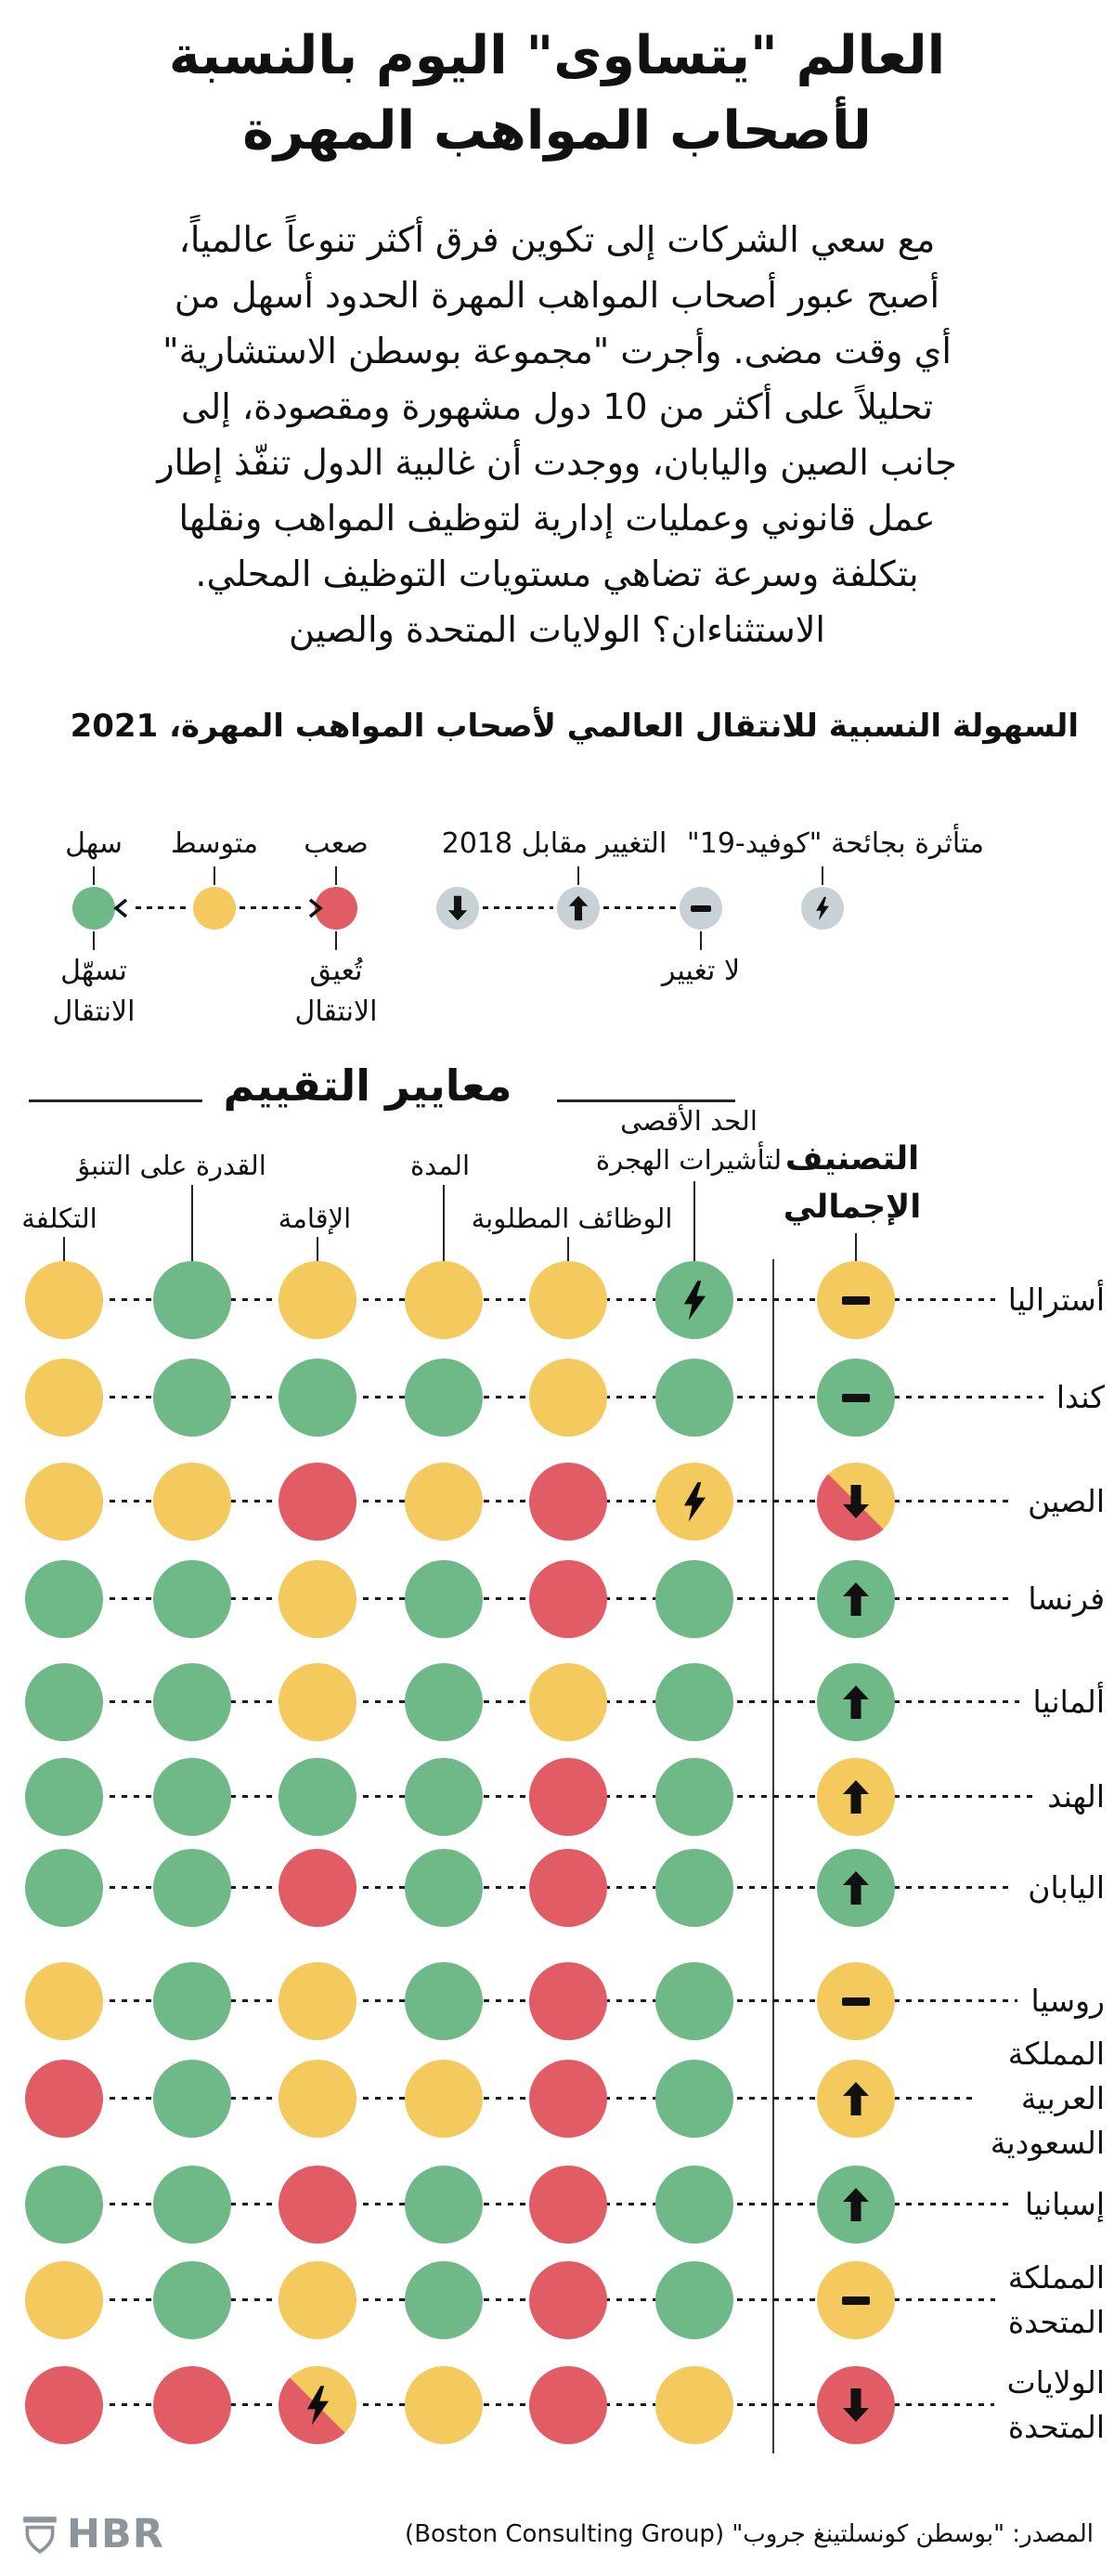  Describe the element at coordinates (192, 2205) in the screenshot. I see `matrix-dot-إسبانيا-1` at that location.